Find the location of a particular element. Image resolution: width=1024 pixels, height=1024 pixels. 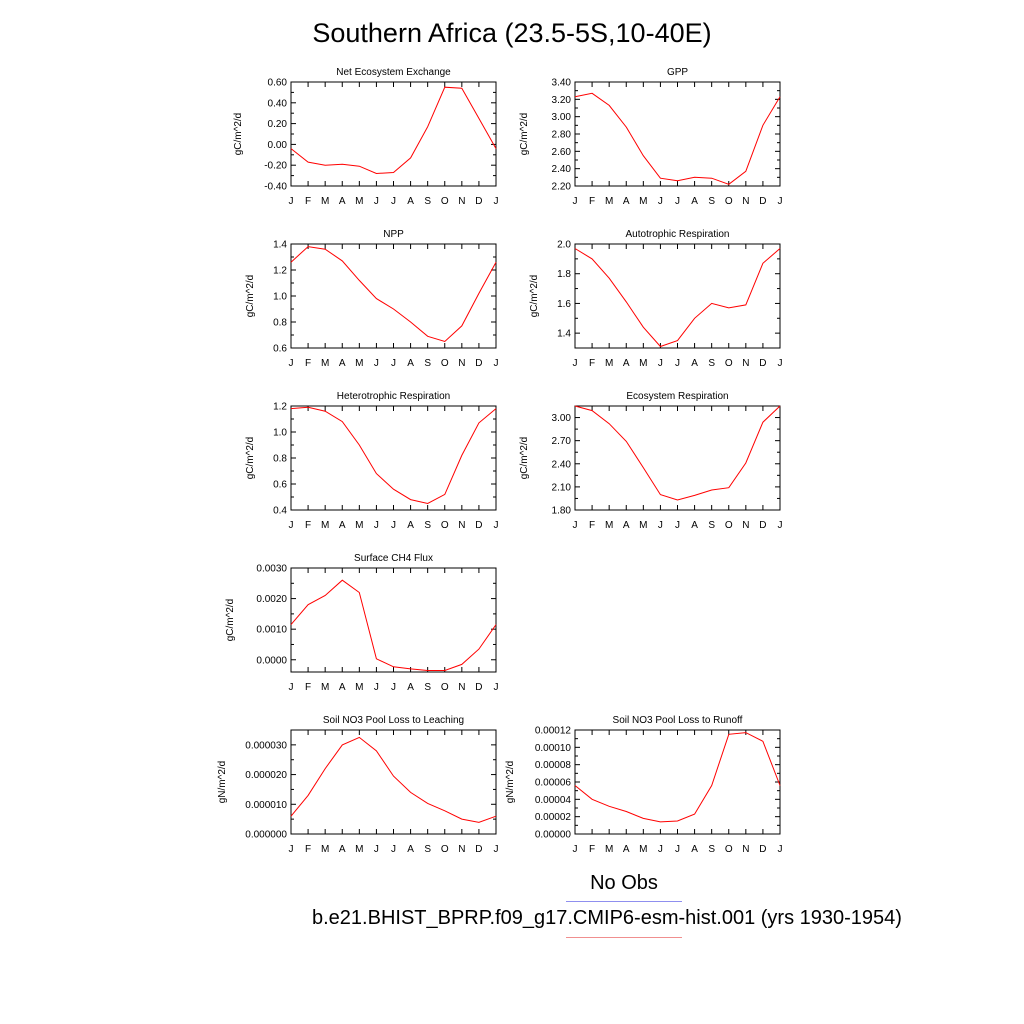

y-tick-label: 1.8 is located at coordinates (564, 274).